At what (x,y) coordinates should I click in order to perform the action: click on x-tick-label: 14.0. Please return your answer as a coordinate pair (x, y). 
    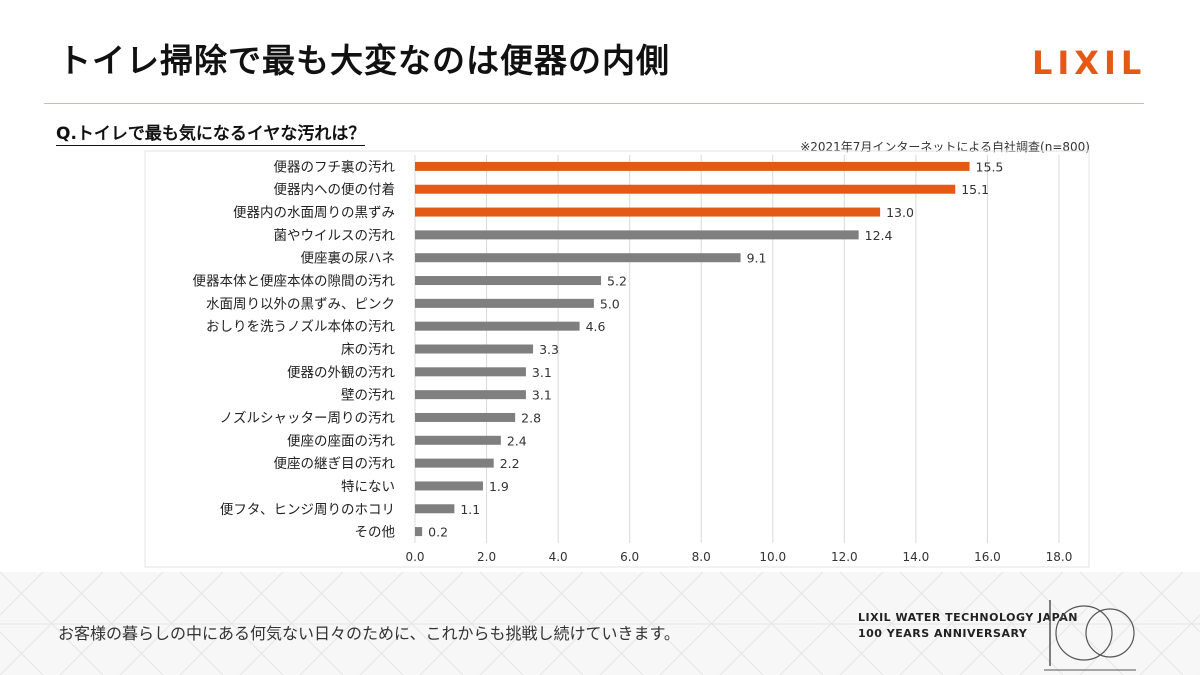
    Looking at the image, I should click on (916, 557).